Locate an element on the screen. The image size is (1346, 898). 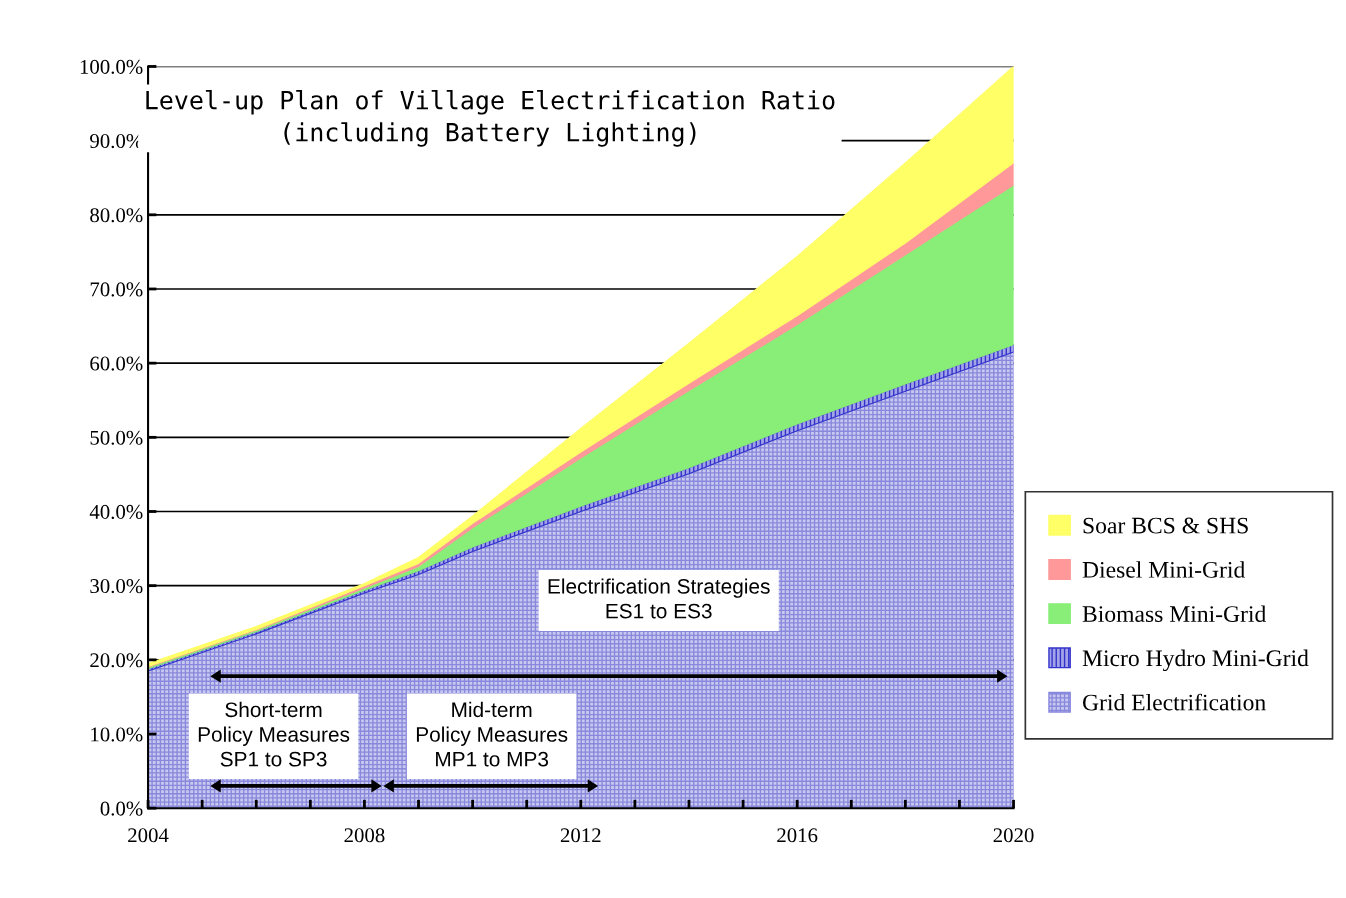
x-tick-label: 2004 is located at coordinates (148, 835).